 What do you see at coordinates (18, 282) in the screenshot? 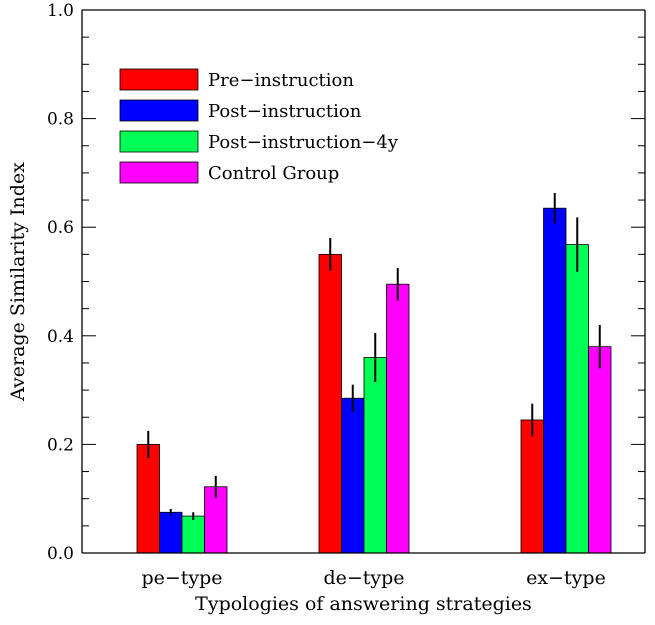
I see `y-axis-title: Average Similarity Index` at bounding box center [18, 282].